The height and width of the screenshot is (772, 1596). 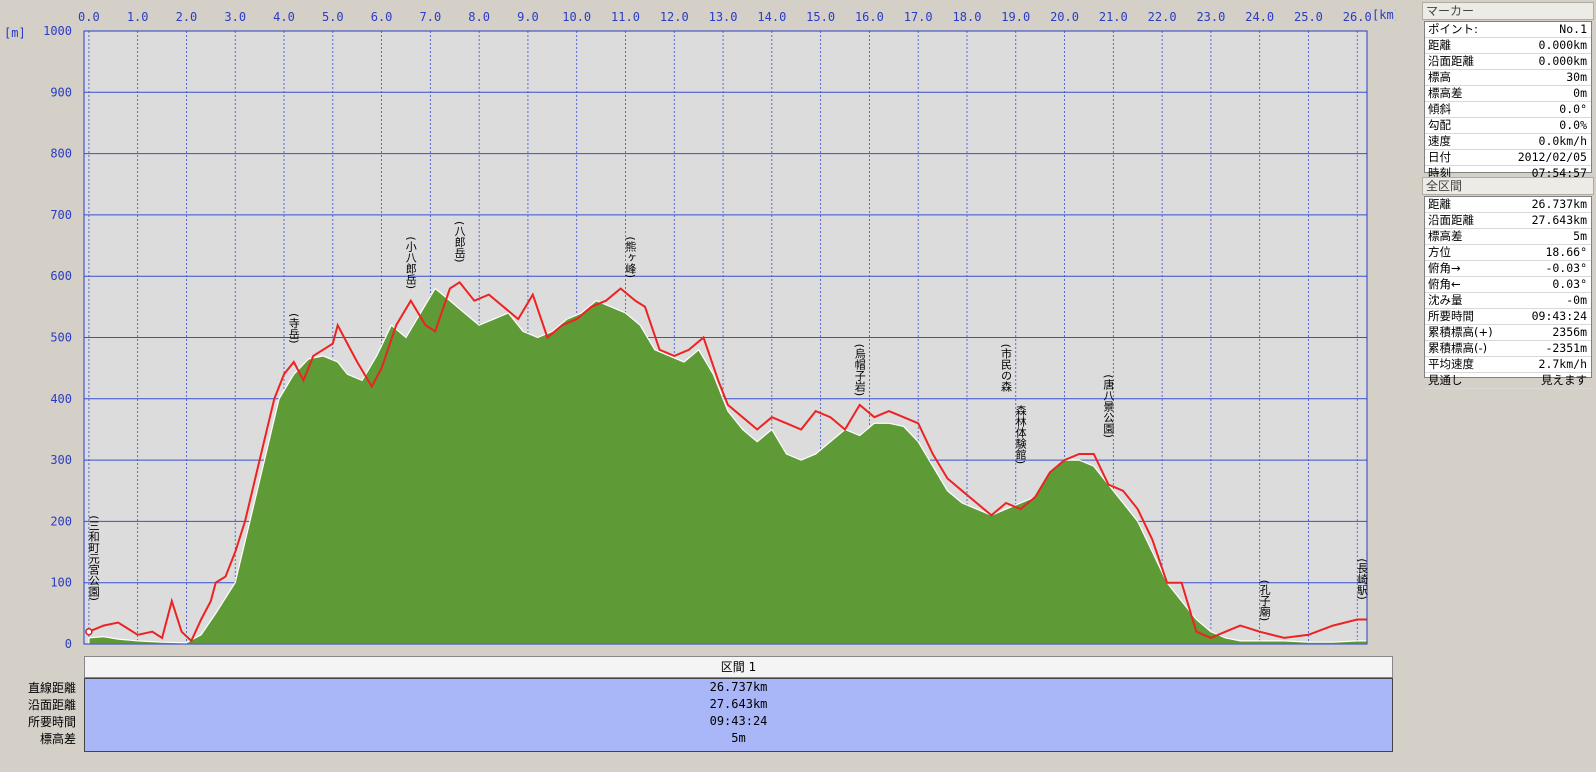 I want to click on peak-label: (烏帽子岩), so click(x=859, y=370).